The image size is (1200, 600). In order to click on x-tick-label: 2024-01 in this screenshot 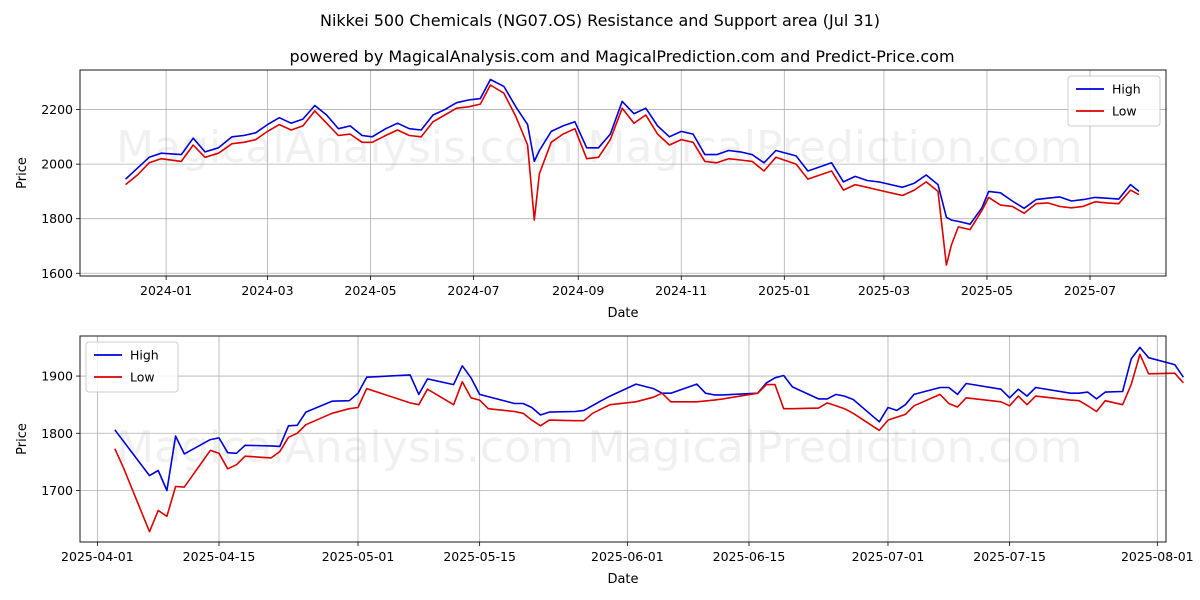, I will do `click(166, 290)`.